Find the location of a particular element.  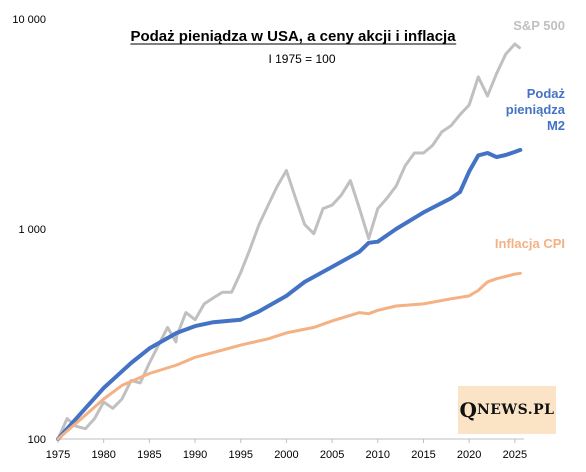

chart-subtitle: I 1975 = 100 is located at coordinates (301, 59).